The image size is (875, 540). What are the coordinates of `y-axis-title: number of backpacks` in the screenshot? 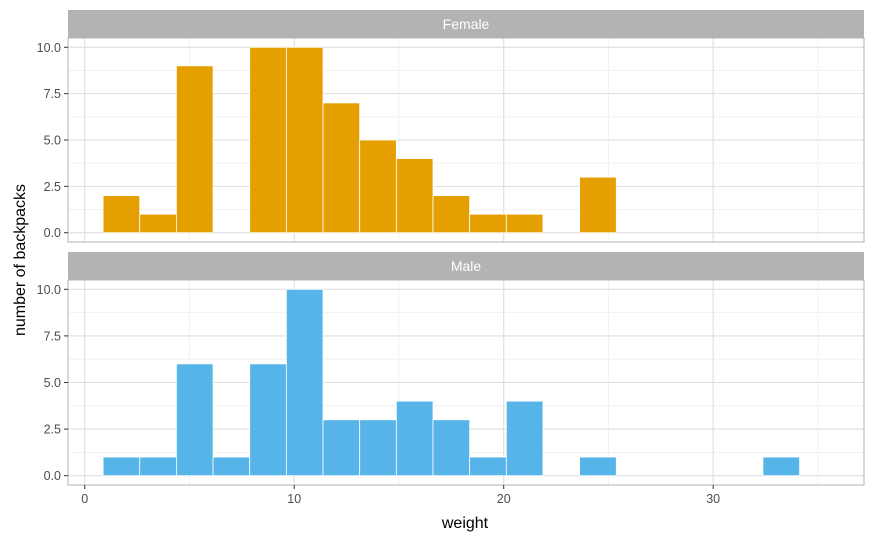 It's located at (20, 260).